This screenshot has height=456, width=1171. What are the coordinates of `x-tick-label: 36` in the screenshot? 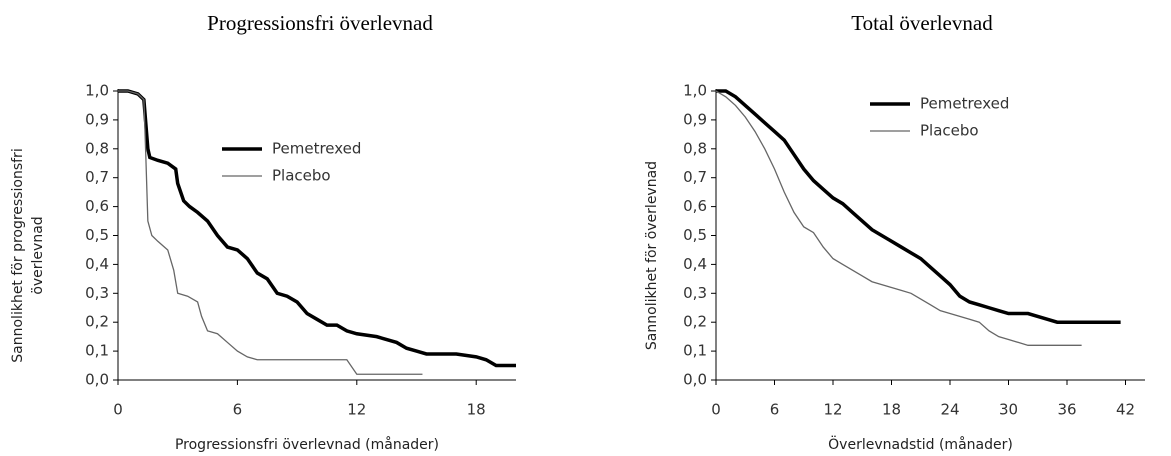 It's located at (1066, 410).